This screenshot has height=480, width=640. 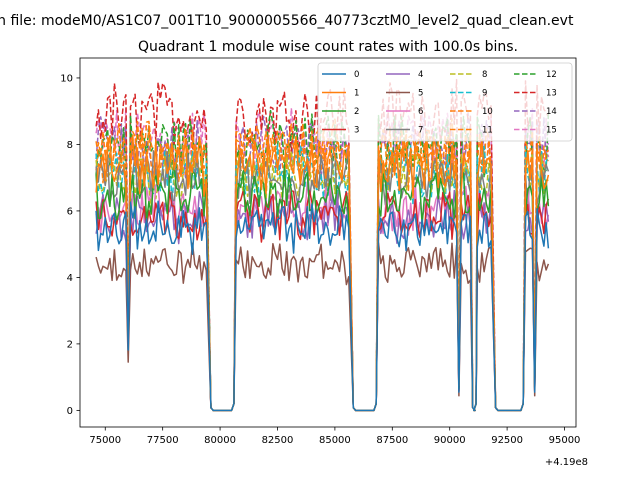 I want to click on x-tick-label: 82500, so click(x=278, y=440).